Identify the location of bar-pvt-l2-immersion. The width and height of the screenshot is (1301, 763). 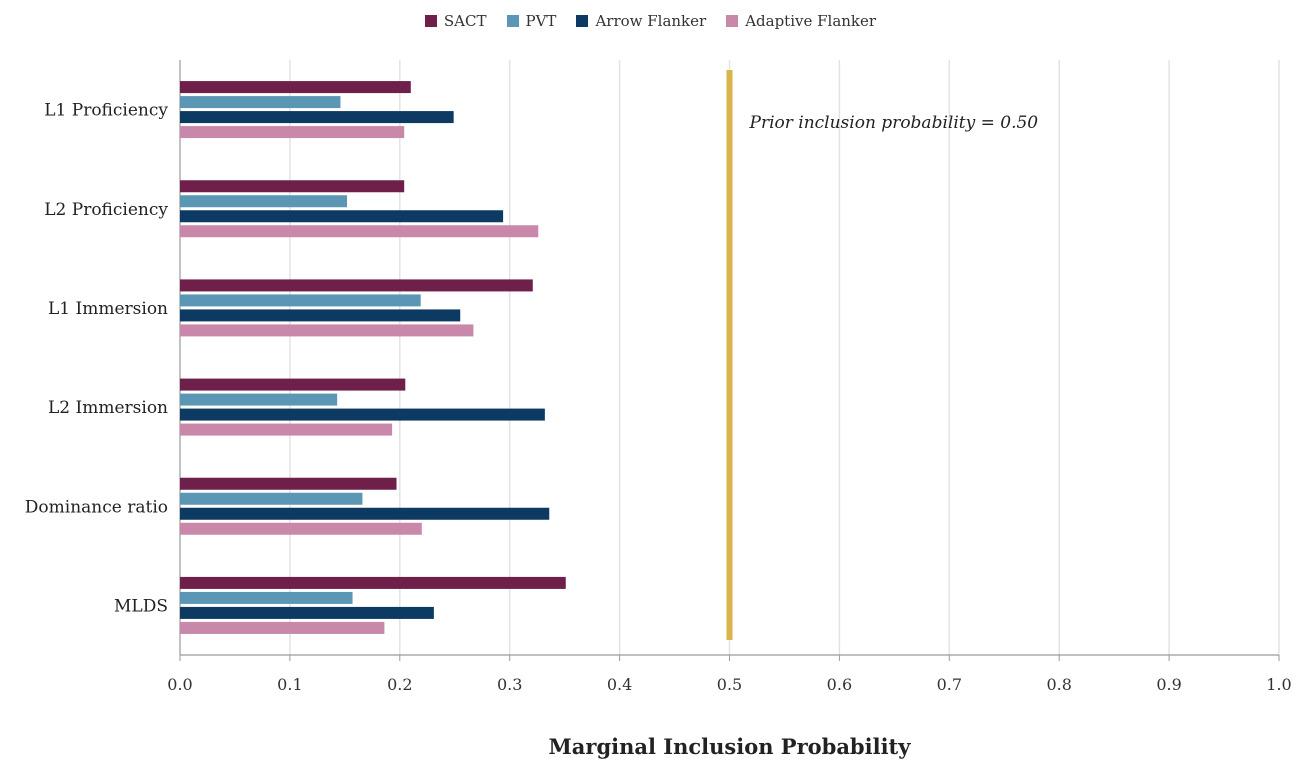
(259, 399).